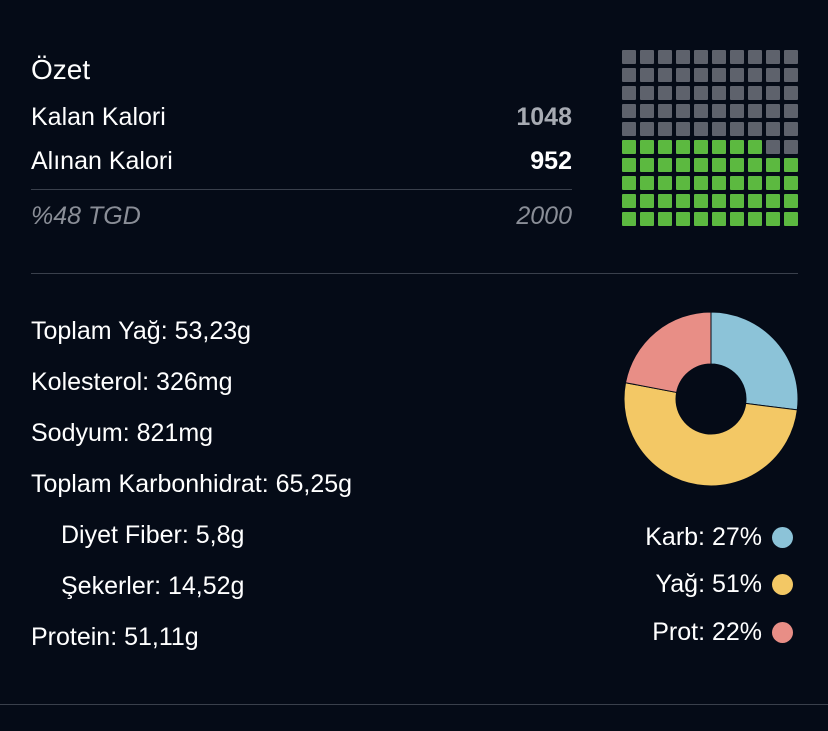  I want to click on macro-donut-chart, so click(711, 399).